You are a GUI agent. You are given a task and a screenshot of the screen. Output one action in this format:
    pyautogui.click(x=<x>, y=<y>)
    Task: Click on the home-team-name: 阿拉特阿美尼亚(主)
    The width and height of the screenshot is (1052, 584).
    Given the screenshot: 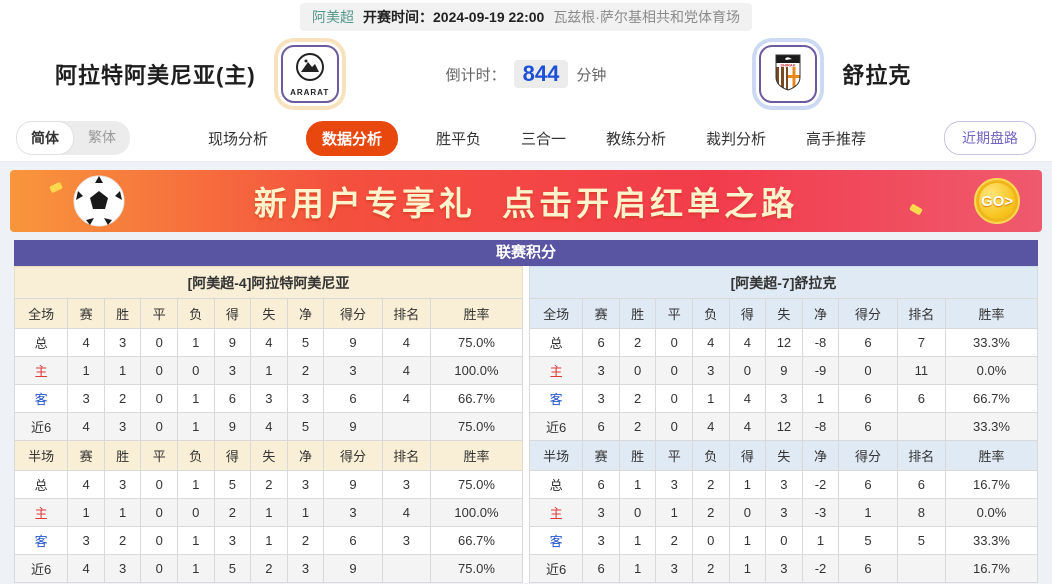 What is the action you would take?
    pyautogui.click(x=155, y=75)
    